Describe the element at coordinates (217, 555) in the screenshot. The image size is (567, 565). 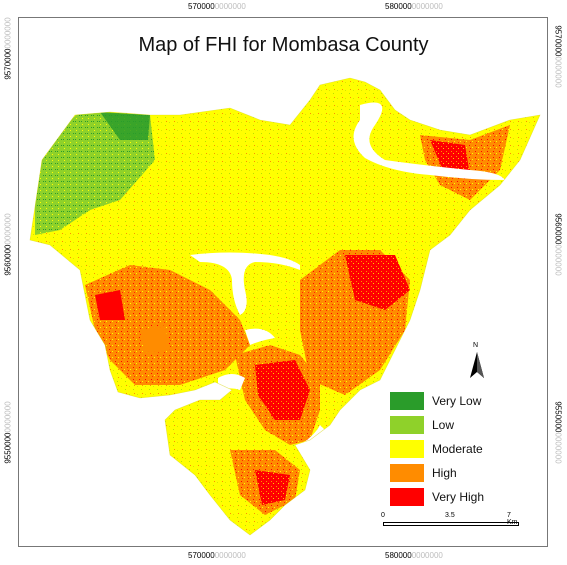
I see `grid-label-bottom-570000: 5700000000000` at that location.